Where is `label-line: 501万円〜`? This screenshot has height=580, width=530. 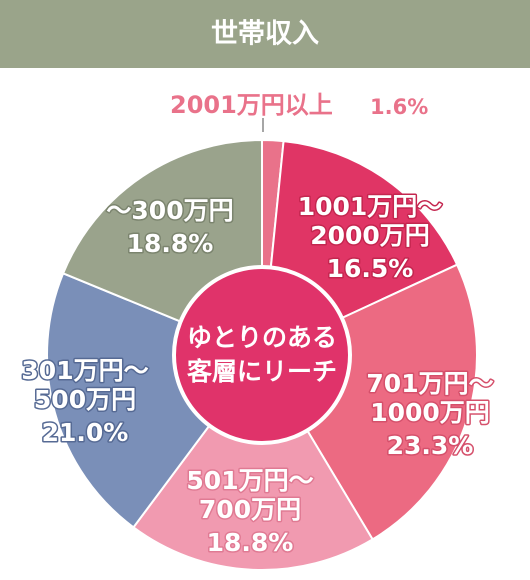
label-line: 501万円〜 is located at coordinates (249, 480).